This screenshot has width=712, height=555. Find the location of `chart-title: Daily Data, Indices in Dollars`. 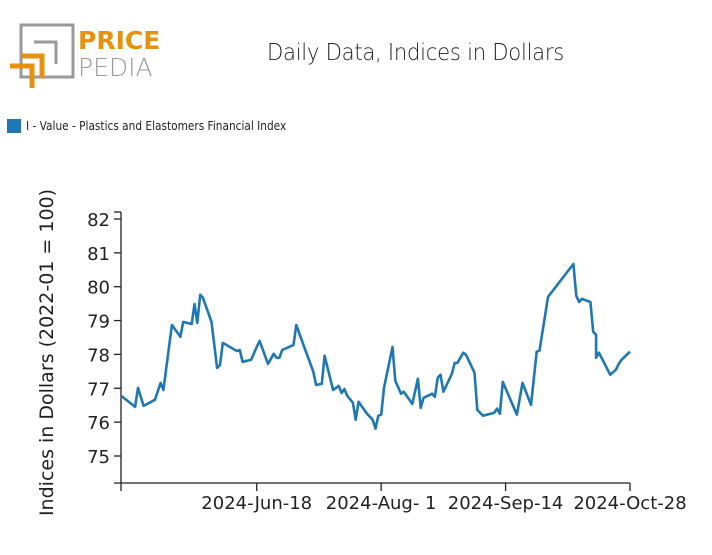

chart-title: Daily Data, Indices in Dollars is located at coordinates (416, 53).